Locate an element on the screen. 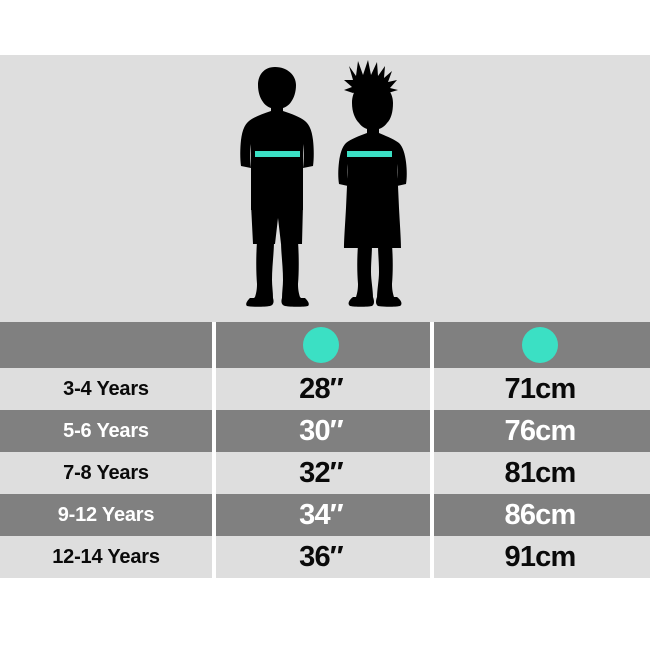  header-cell-age is located at coordinates (106, 345).